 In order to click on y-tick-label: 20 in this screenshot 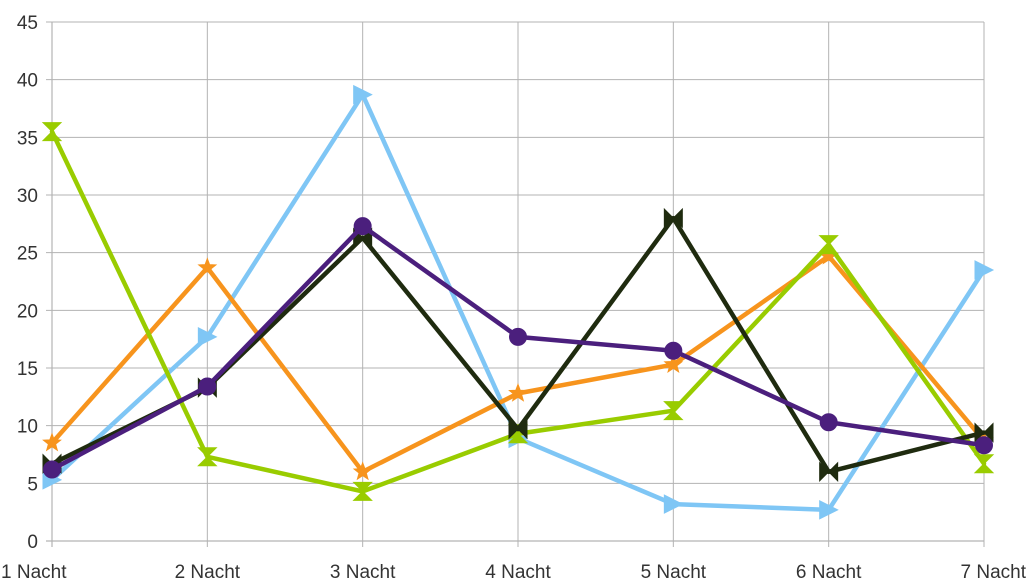, I will do `click(27, 311)`.